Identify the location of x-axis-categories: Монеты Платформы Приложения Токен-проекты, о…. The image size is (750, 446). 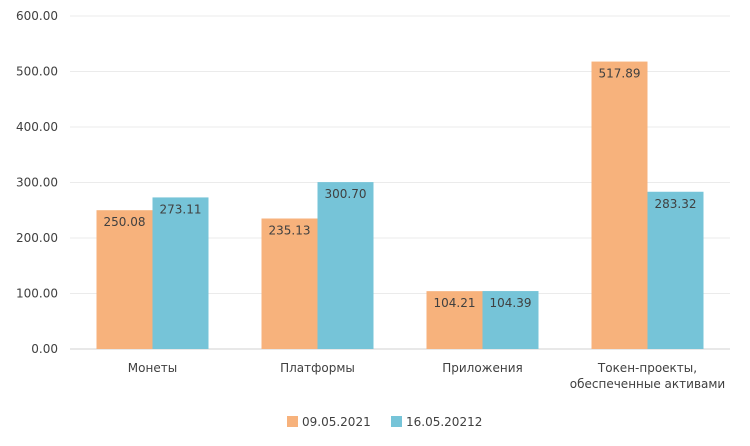
(426, 376).